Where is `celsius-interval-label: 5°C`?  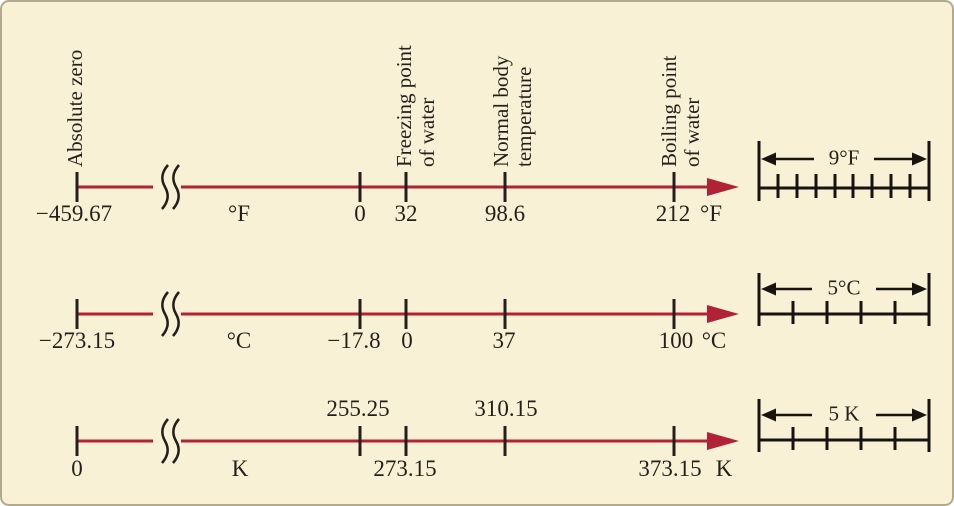 celsius-interval-label: 5°C is located at coordinates (844, 287).